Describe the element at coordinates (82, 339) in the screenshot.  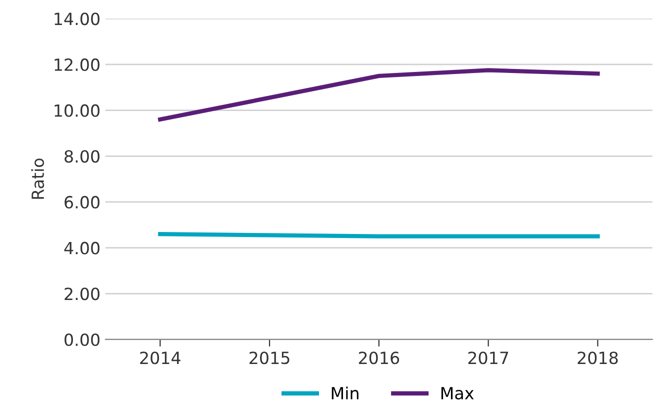
I see `y-tick-label: 0.00` at that location.